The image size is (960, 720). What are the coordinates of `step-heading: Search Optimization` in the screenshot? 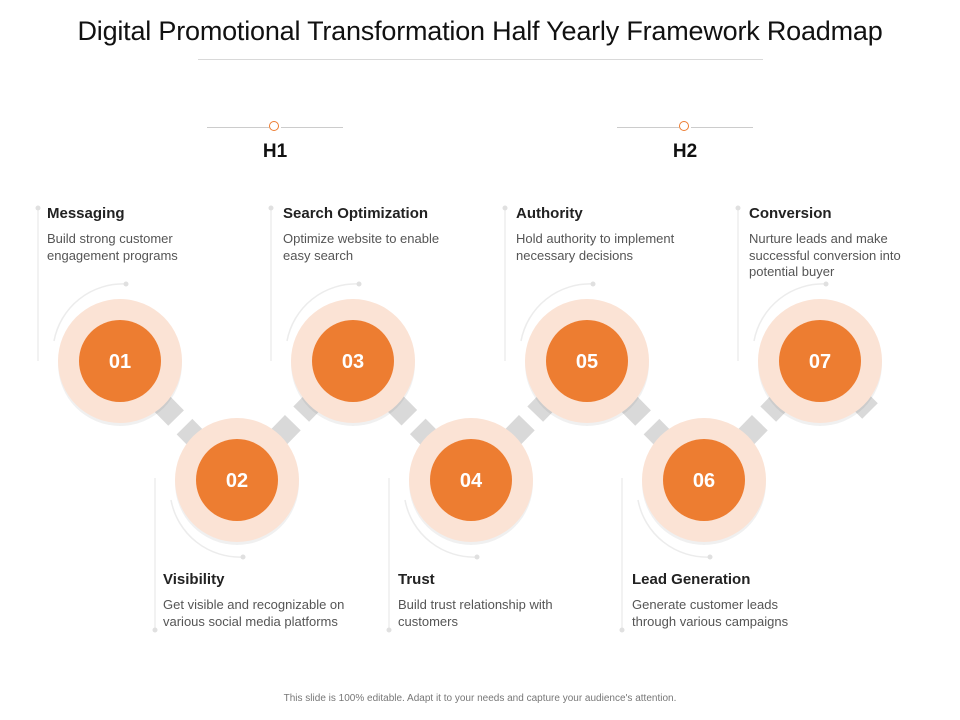 It's located at (356, 213).